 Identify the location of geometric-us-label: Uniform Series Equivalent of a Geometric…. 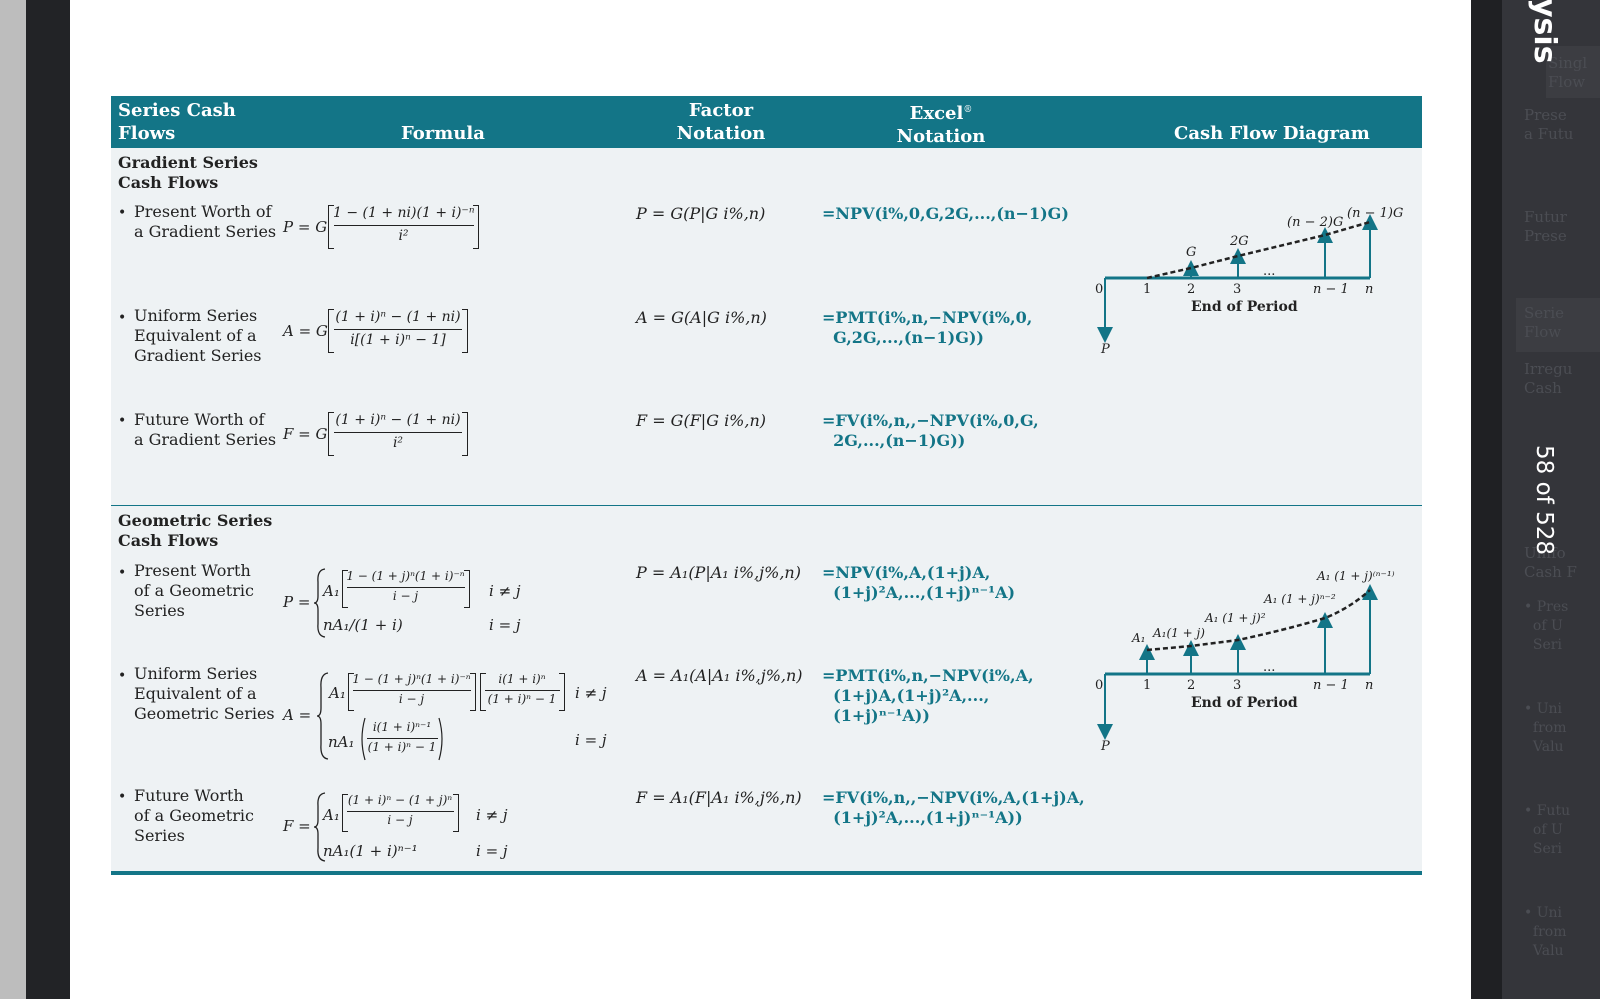
(204, 693).